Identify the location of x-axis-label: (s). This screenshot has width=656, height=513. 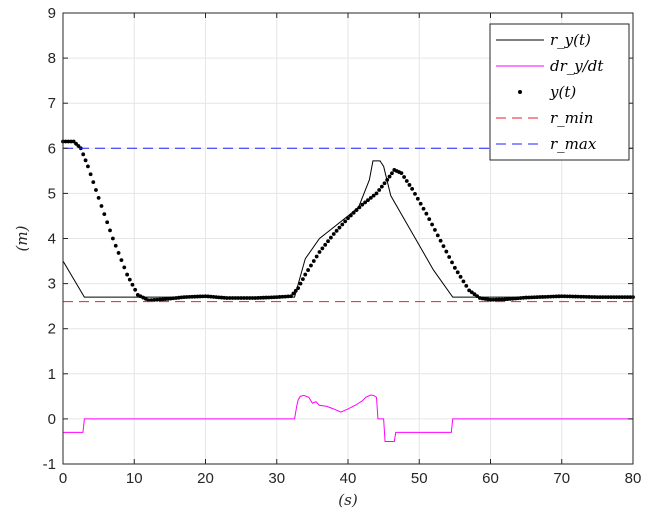
(348, 500).